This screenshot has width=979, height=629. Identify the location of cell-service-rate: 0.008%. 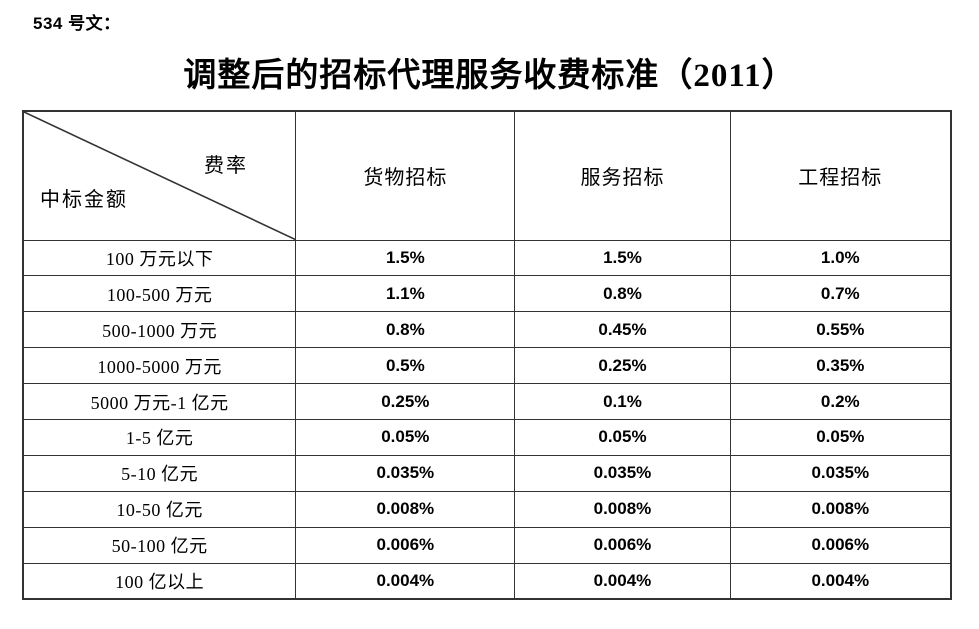
(622, 509).